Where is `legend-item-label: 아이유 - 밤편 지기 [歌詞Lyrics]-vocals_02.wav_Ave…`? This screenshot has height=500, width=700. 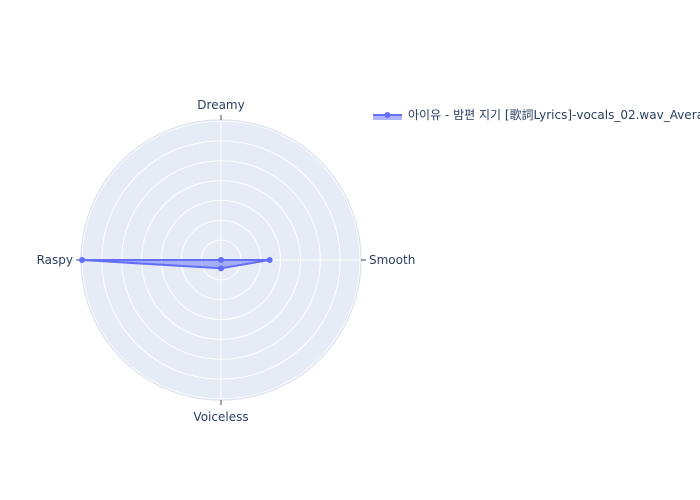
legend-item-label: 아이유 - 밤편 지기 [歌詞Lyrics]-vocals_02.wav_Ave… is located at coordinates (554, 114).